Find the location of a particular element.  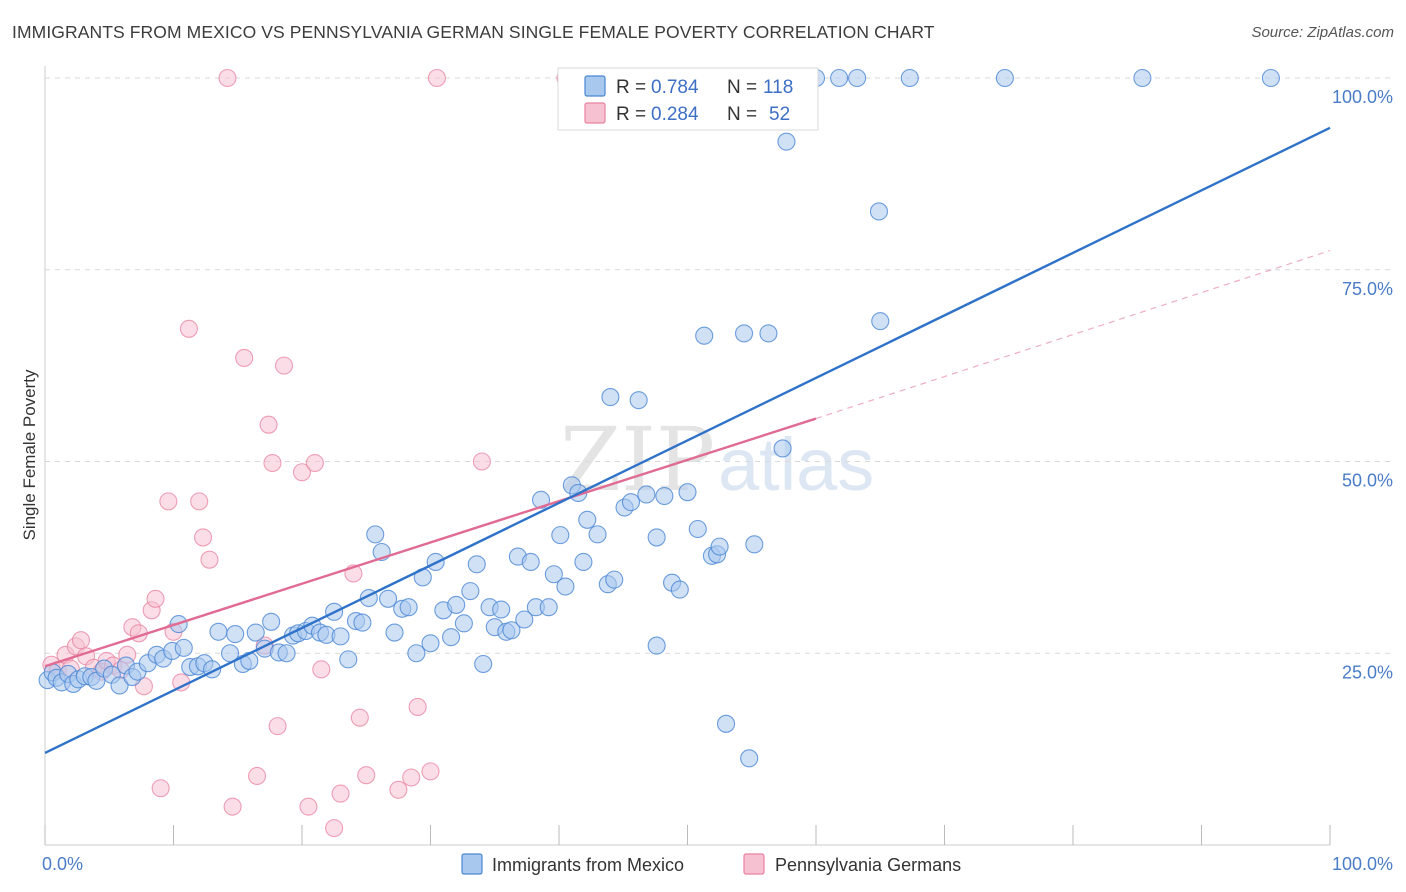

watermark: ZIP atlas is located at coordinates (717, 459).